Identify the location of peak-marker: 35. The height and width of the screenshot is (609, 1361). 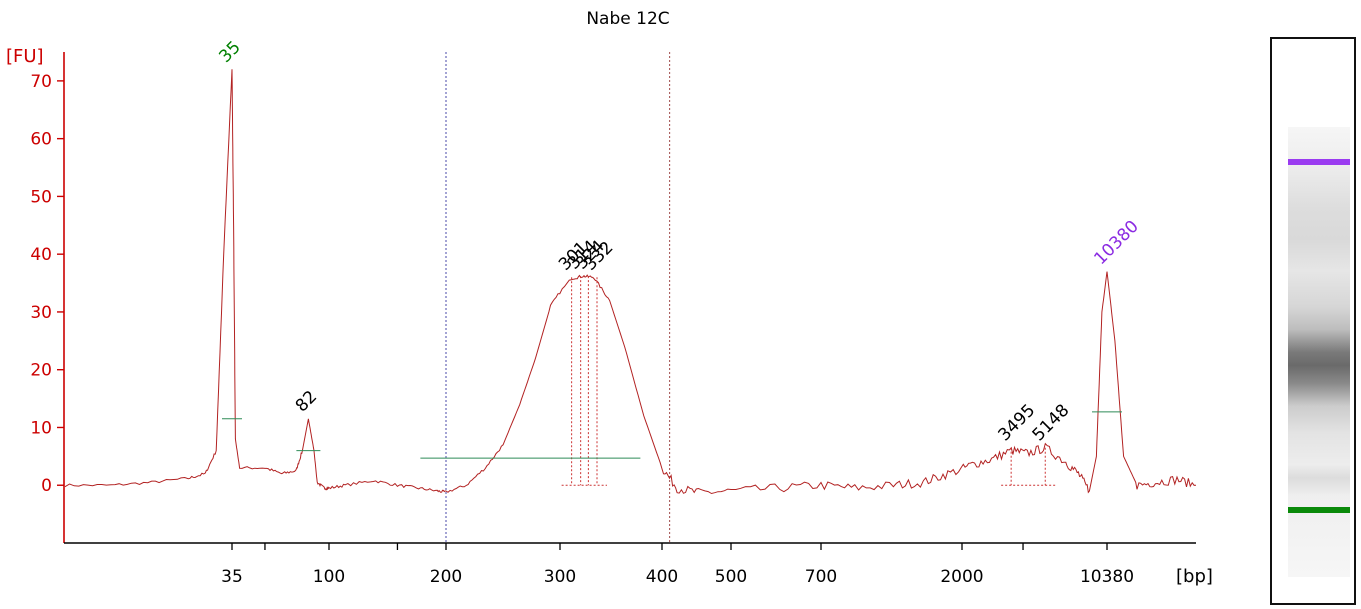
(229, 51).